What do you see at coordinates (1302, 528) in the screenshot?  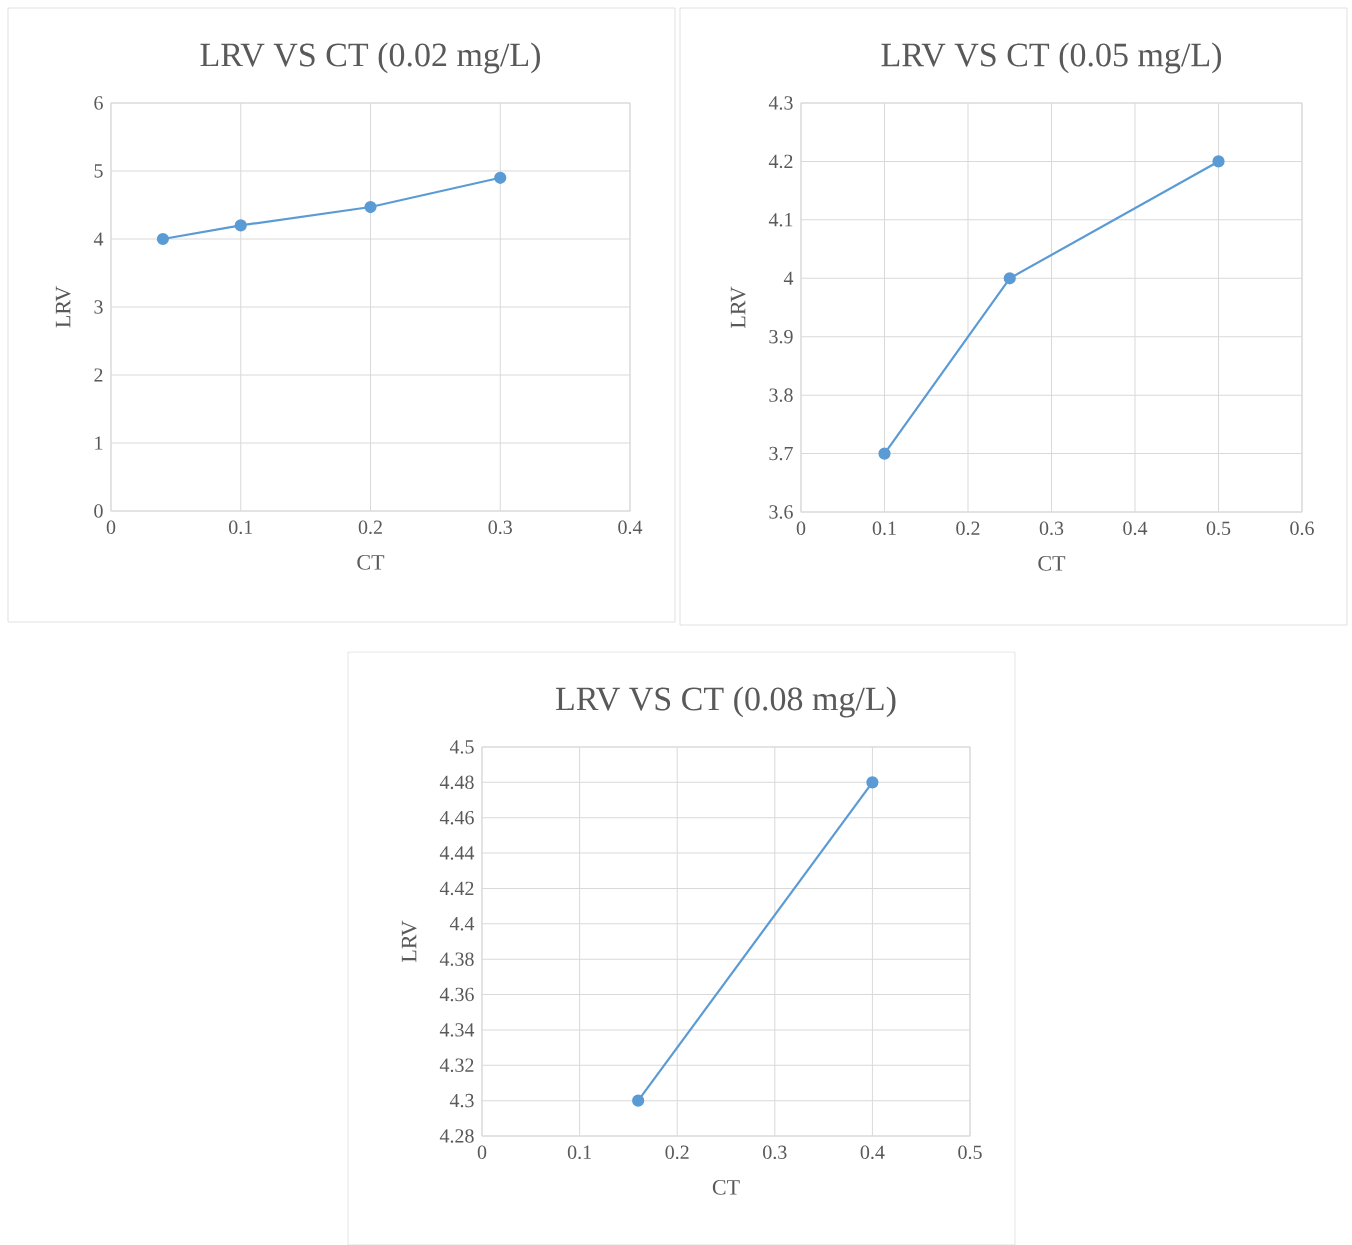 I see `x-tick-label: 0.6` at bounding box center [1302, 528].